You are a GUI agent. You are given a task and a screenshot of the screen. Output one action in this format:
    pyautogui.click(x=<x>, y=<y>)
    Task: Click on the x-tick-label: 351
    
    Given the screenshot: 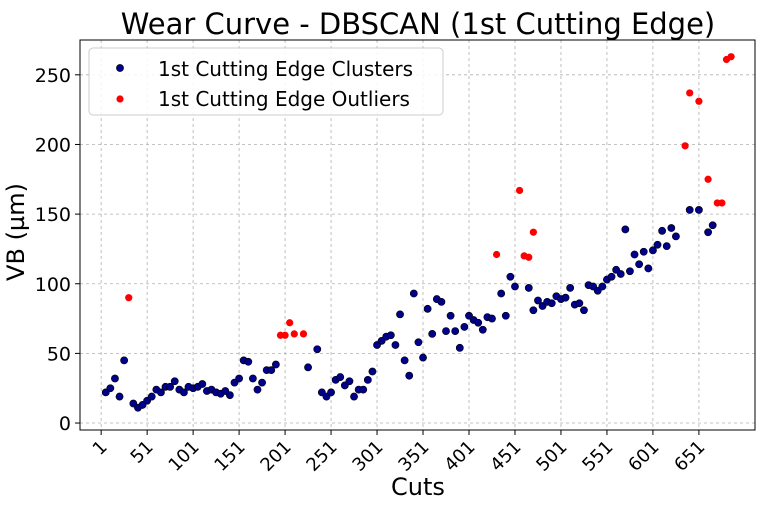 What is the action you would take?
    pyautogui.click(x=413, y=456)
    